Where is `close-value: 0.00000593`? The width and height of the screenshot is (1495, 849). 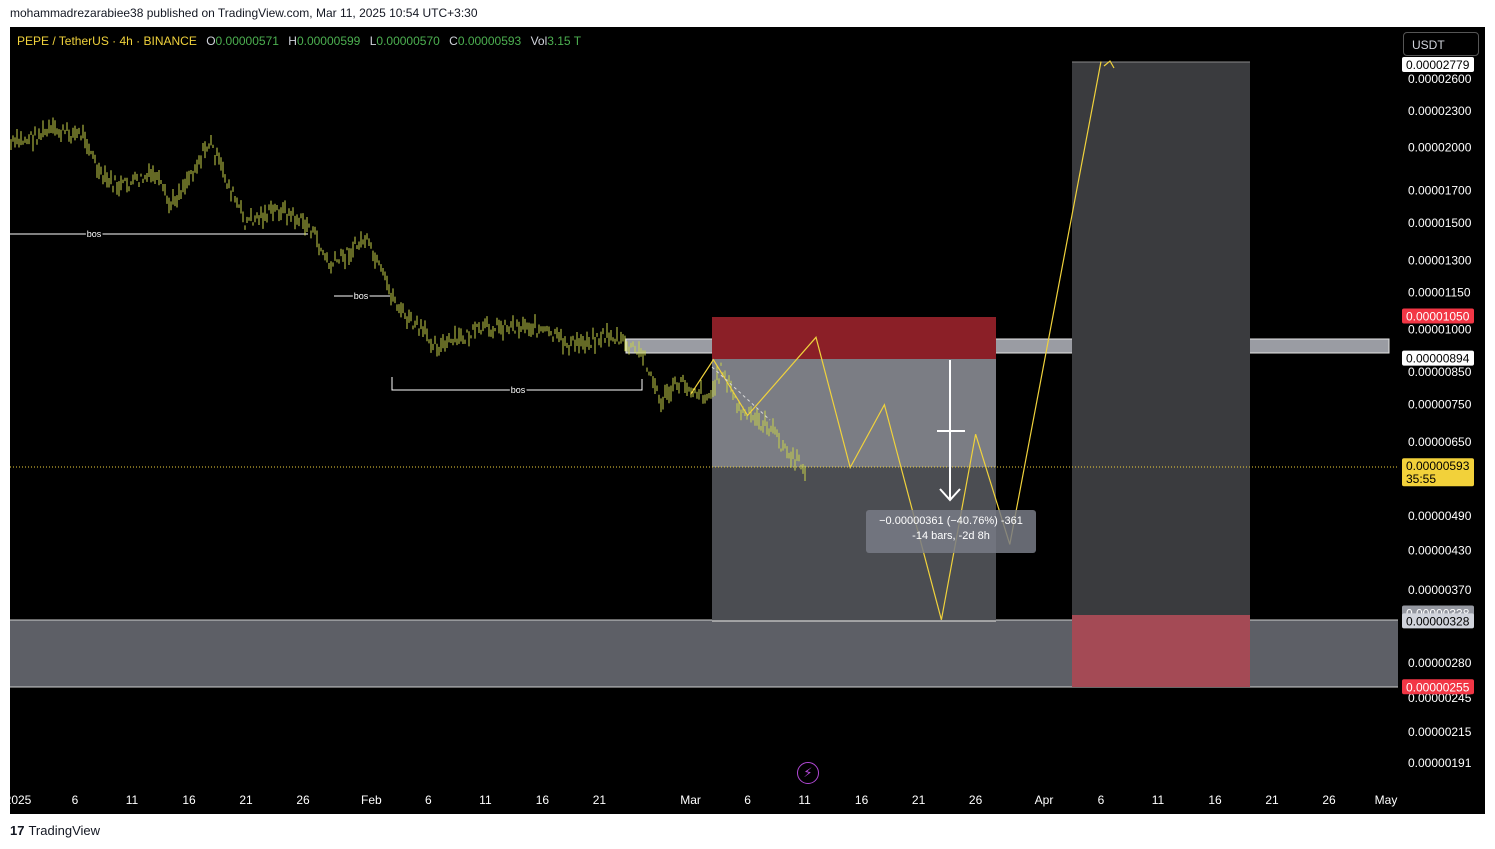 close-value: 0.00000593 is located at coordinates (489, 41).